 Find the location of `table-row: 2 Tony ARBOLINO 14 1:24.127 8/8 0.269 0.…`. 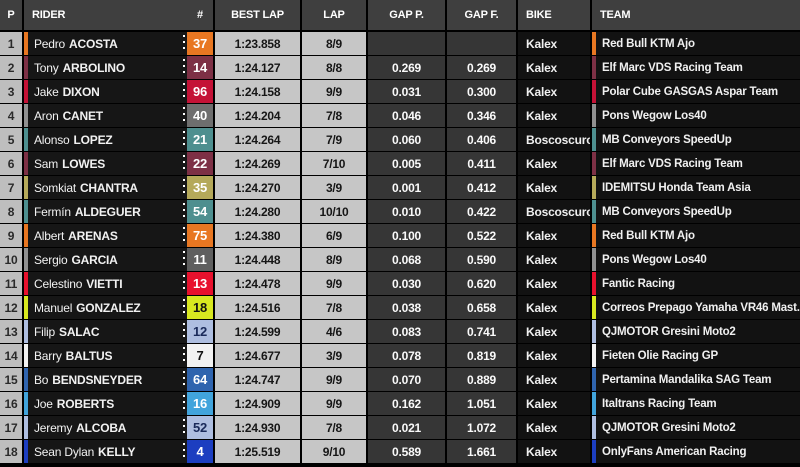

table-row: 2 Tony ARBOLINO 14 1:24.127 8/8 0.269 0.… is located at coordinates (400, 67).